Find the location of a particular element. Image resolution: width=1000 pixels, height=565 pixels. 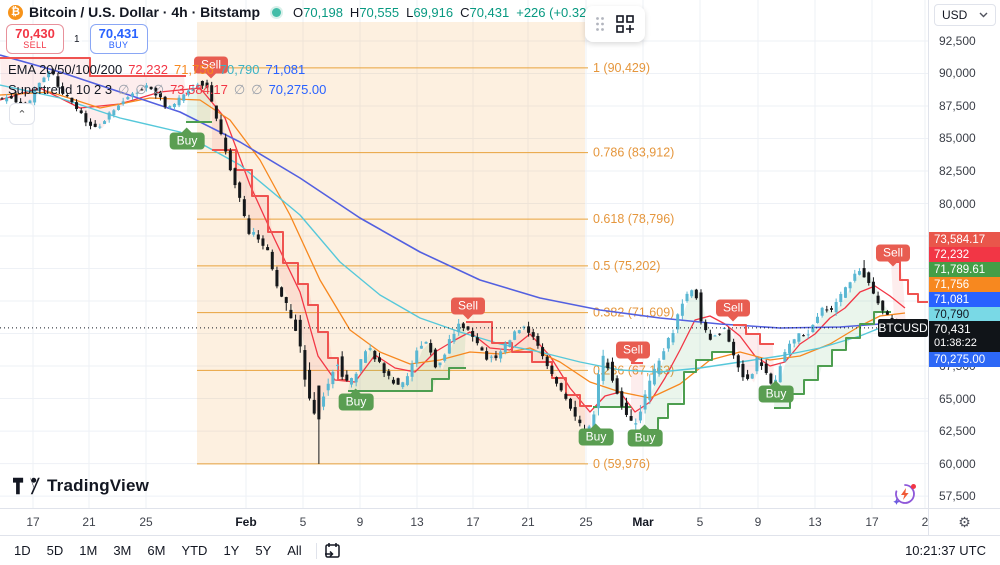

tradingview-logo: TradingView is located at coordinates (81, 486).